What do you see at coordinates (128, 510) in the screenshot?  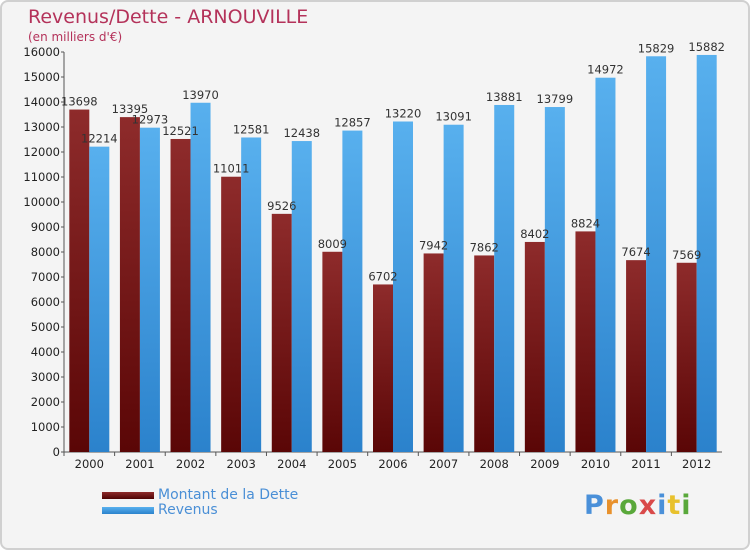 I see `legend-swatch-revenus` at bounding box center [128, 510].